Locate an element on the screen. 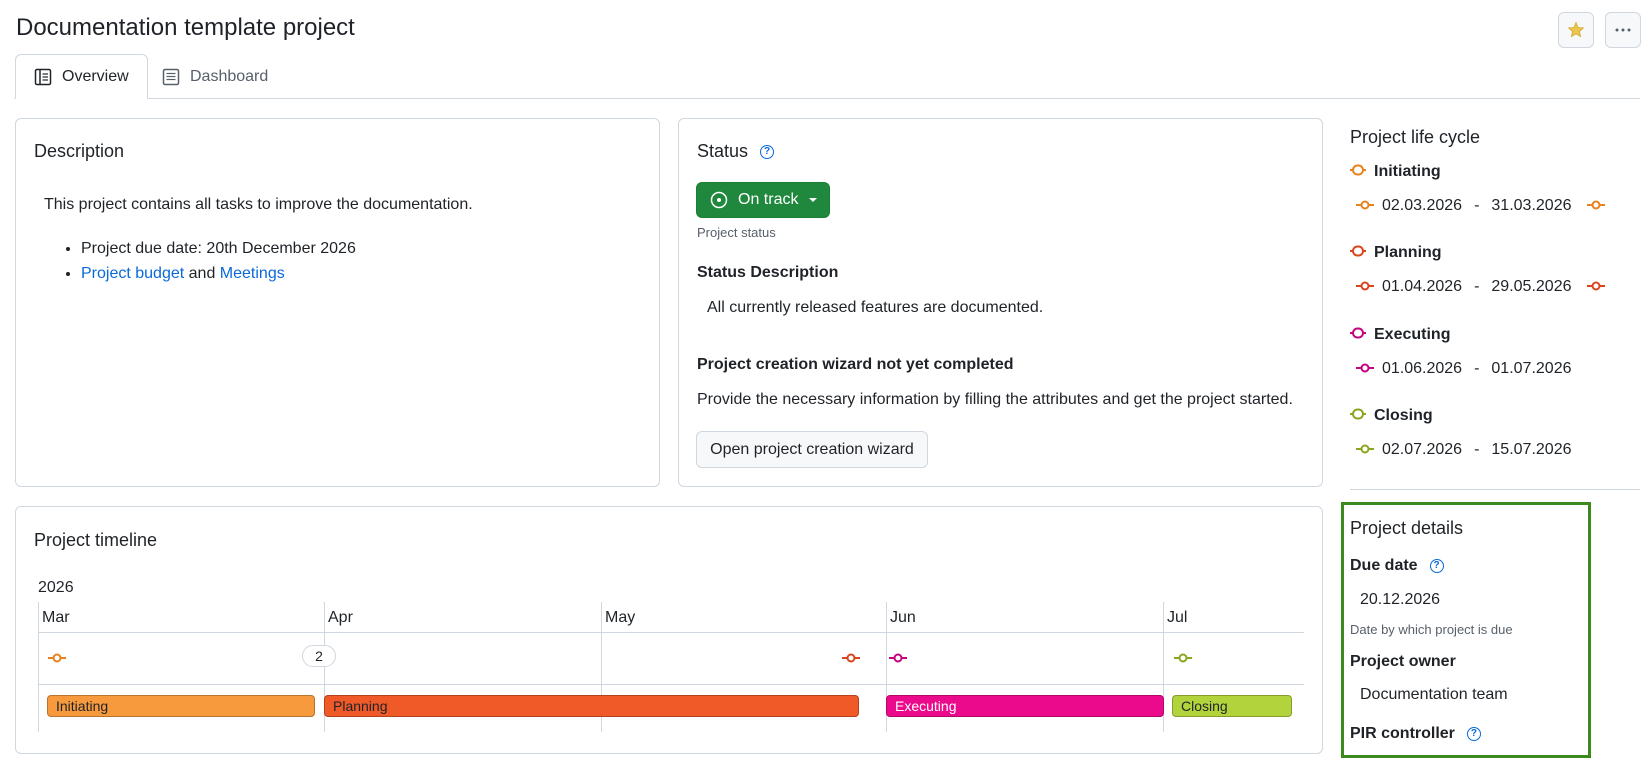  tab-dashboard: Dashboard is located at coordinates (215, 76).